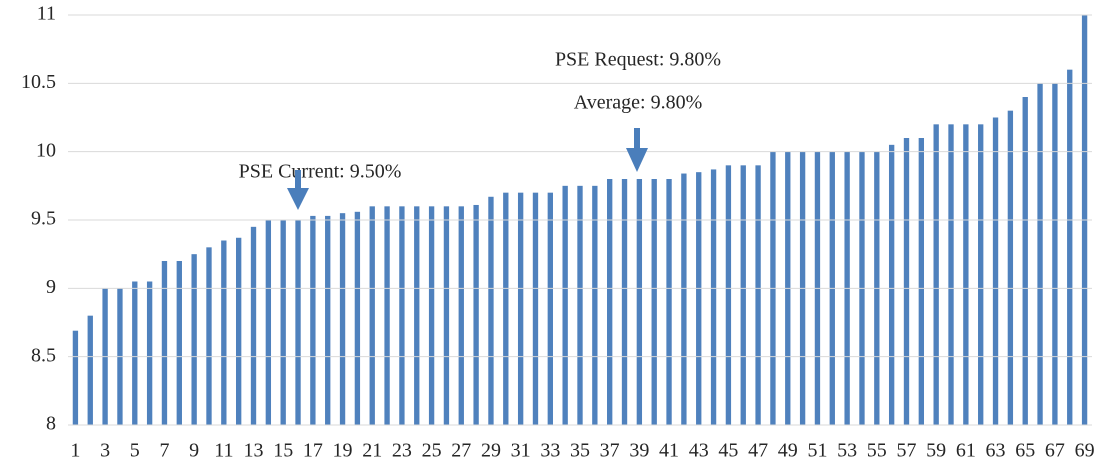 Image resolution: width=1102 pixels, height=466 pixels. I want to click on x-tick-label: 65, so click(1025, 451).